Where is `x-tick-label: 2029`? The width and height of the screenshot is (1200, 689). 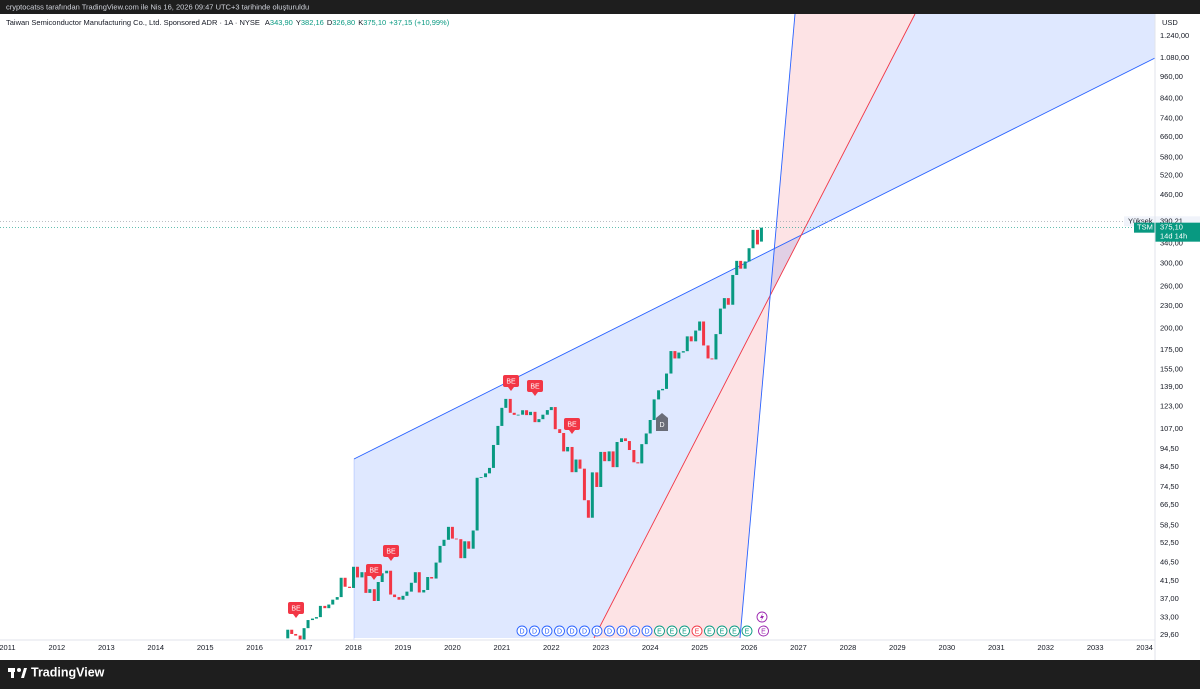 x-tick-label: 2029 is located at coordinates (897, 647).